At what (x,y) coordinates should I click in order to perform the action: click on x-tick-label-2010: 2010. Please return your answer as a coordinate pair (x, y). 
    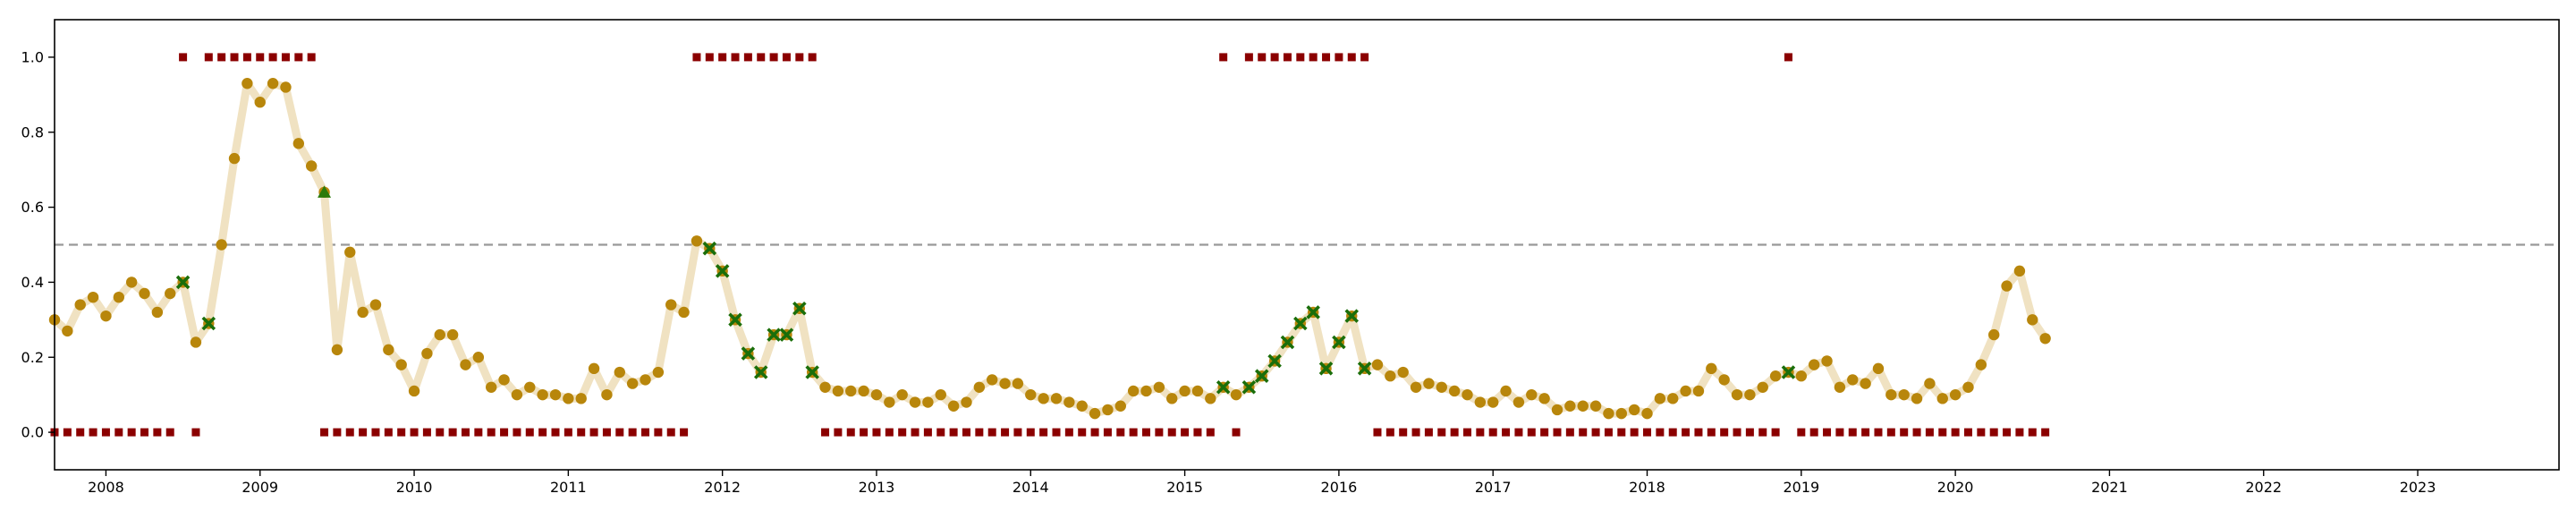
    Looking at the image, I should click on (414, 487).